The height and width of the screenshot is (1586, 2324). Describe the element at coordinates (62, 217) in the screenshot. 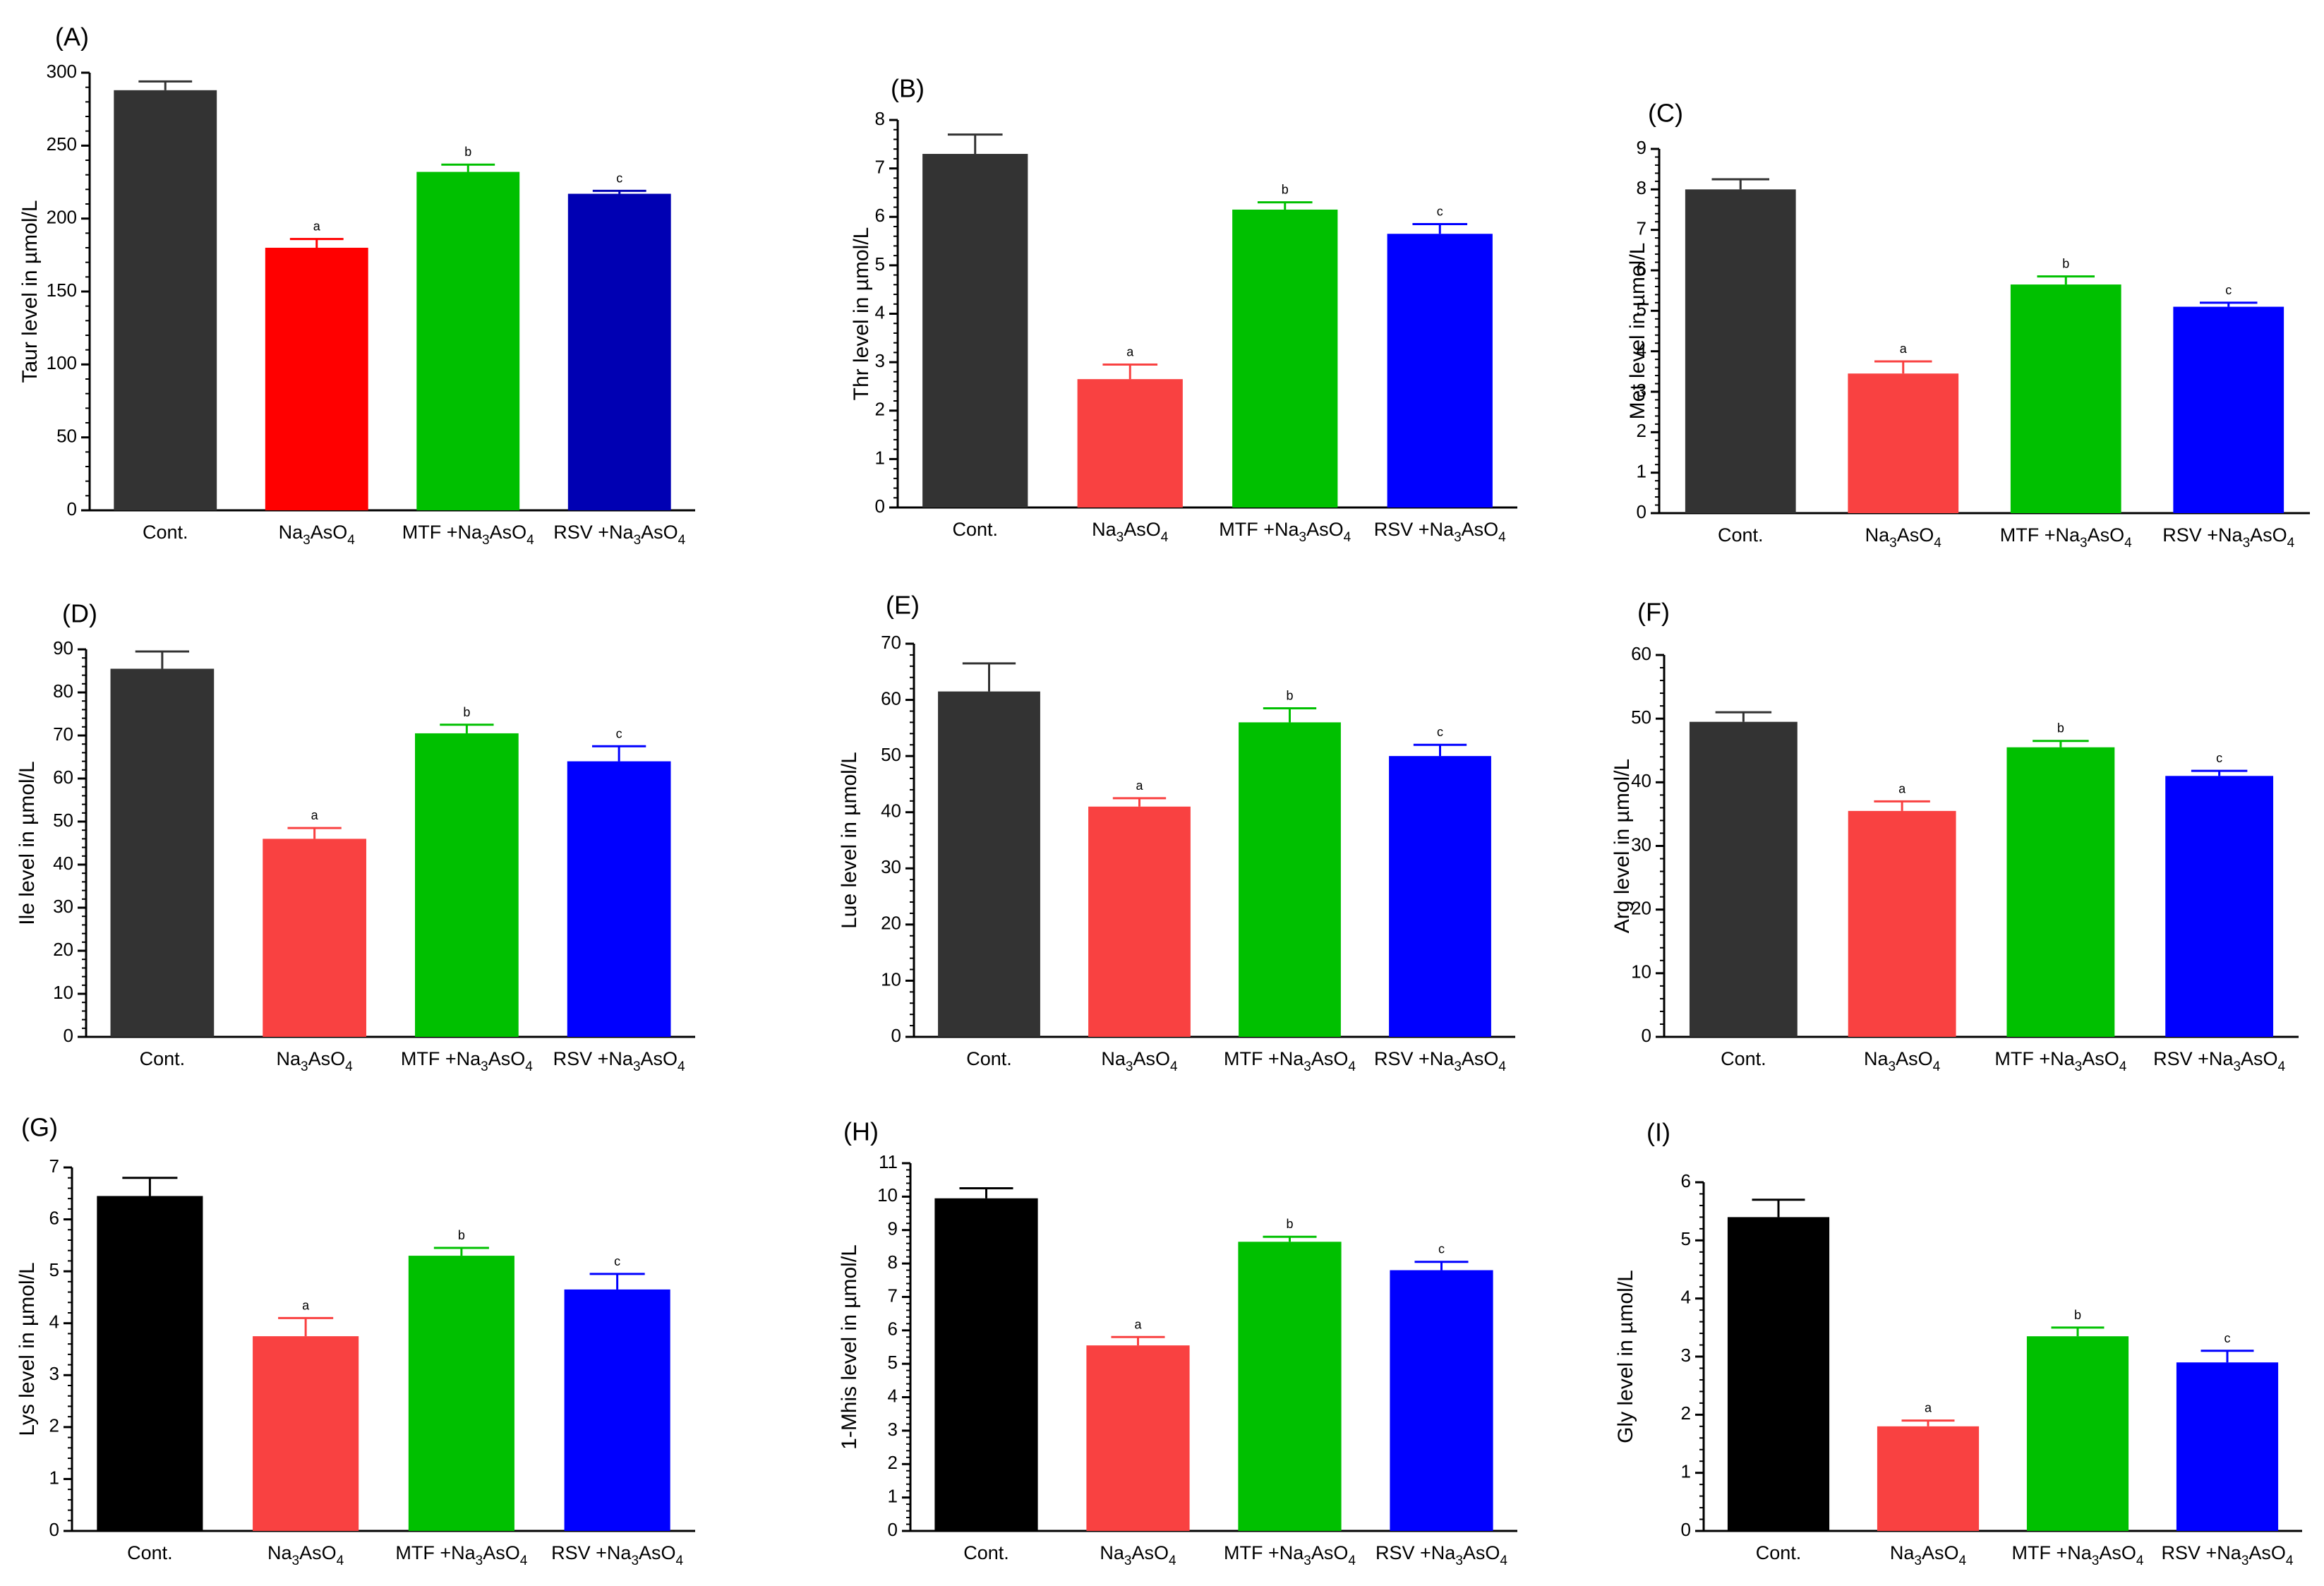

I see `y-tick-label: 200` at that location.